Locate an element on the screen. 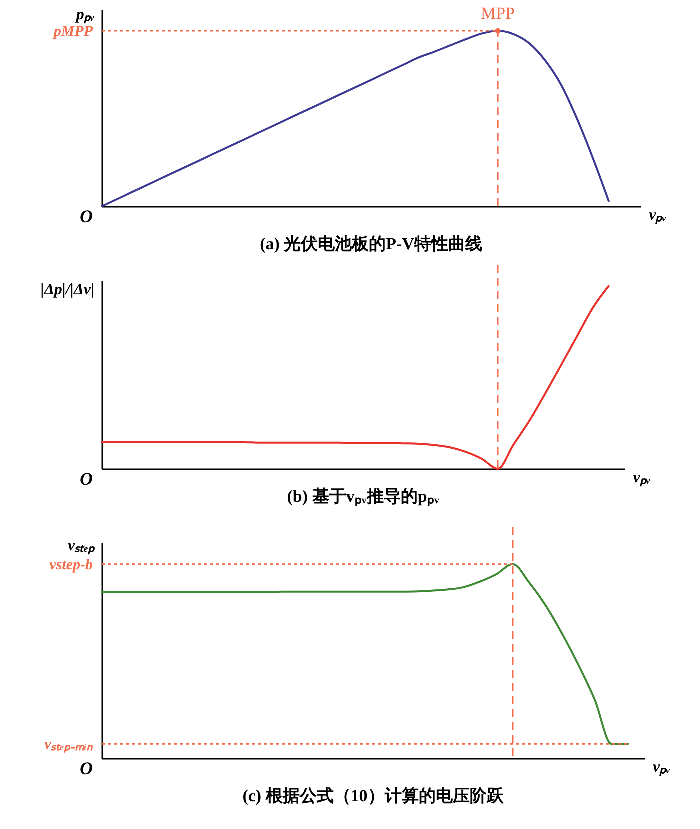 This screenshot has width=700, height=829. text: (c) 根据公式（10）计算的电压阶跃 is located at coordinates (373, 796).